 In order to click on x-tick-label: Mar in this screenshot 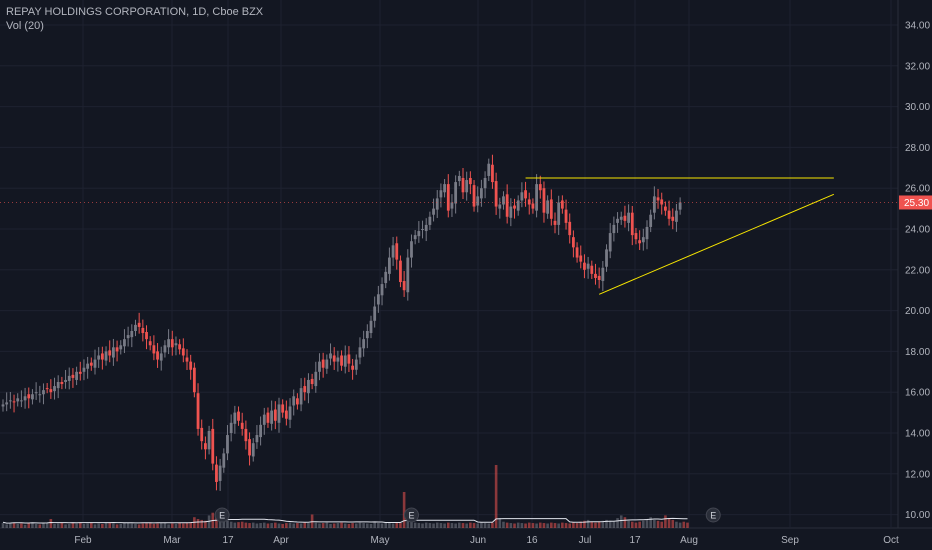, I will do `click(172, 540)`.